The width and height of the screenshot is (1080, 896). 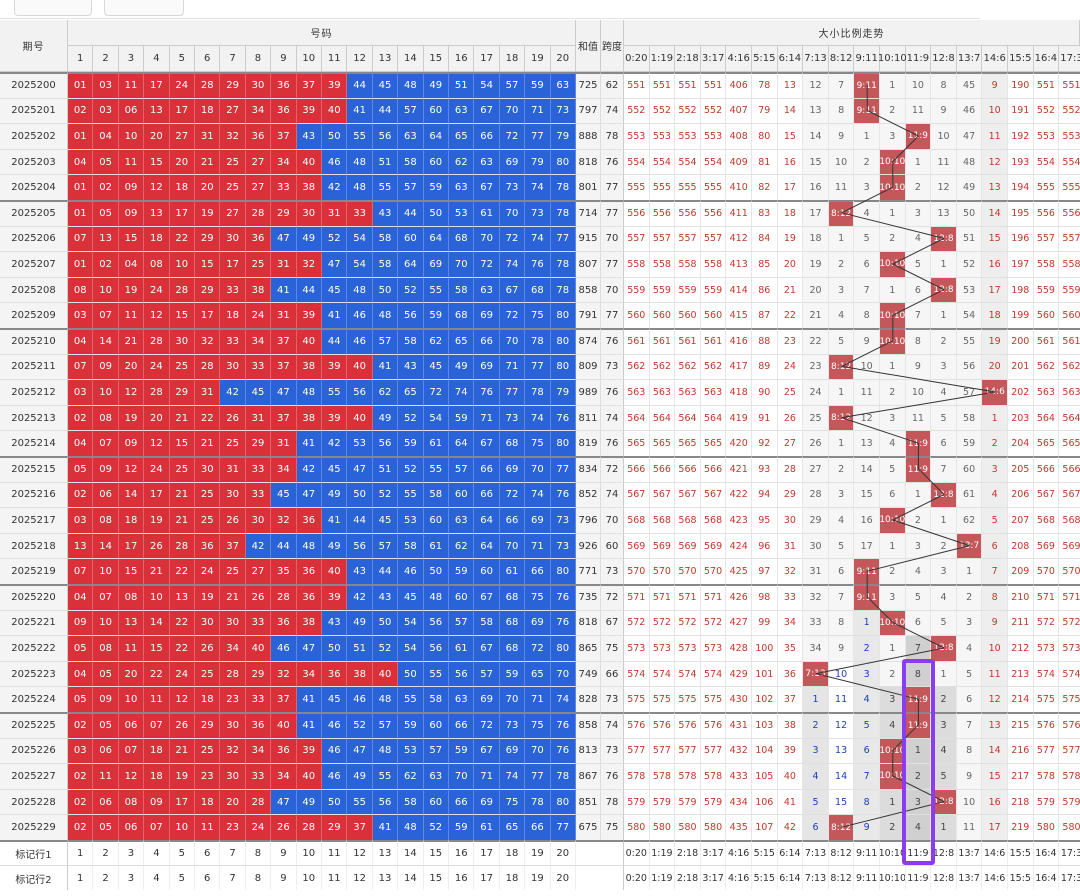 What do you see at coordinates (284, 59) in the screenshot?
I see `header-number-col: 9` at bounding box center [284, 59].